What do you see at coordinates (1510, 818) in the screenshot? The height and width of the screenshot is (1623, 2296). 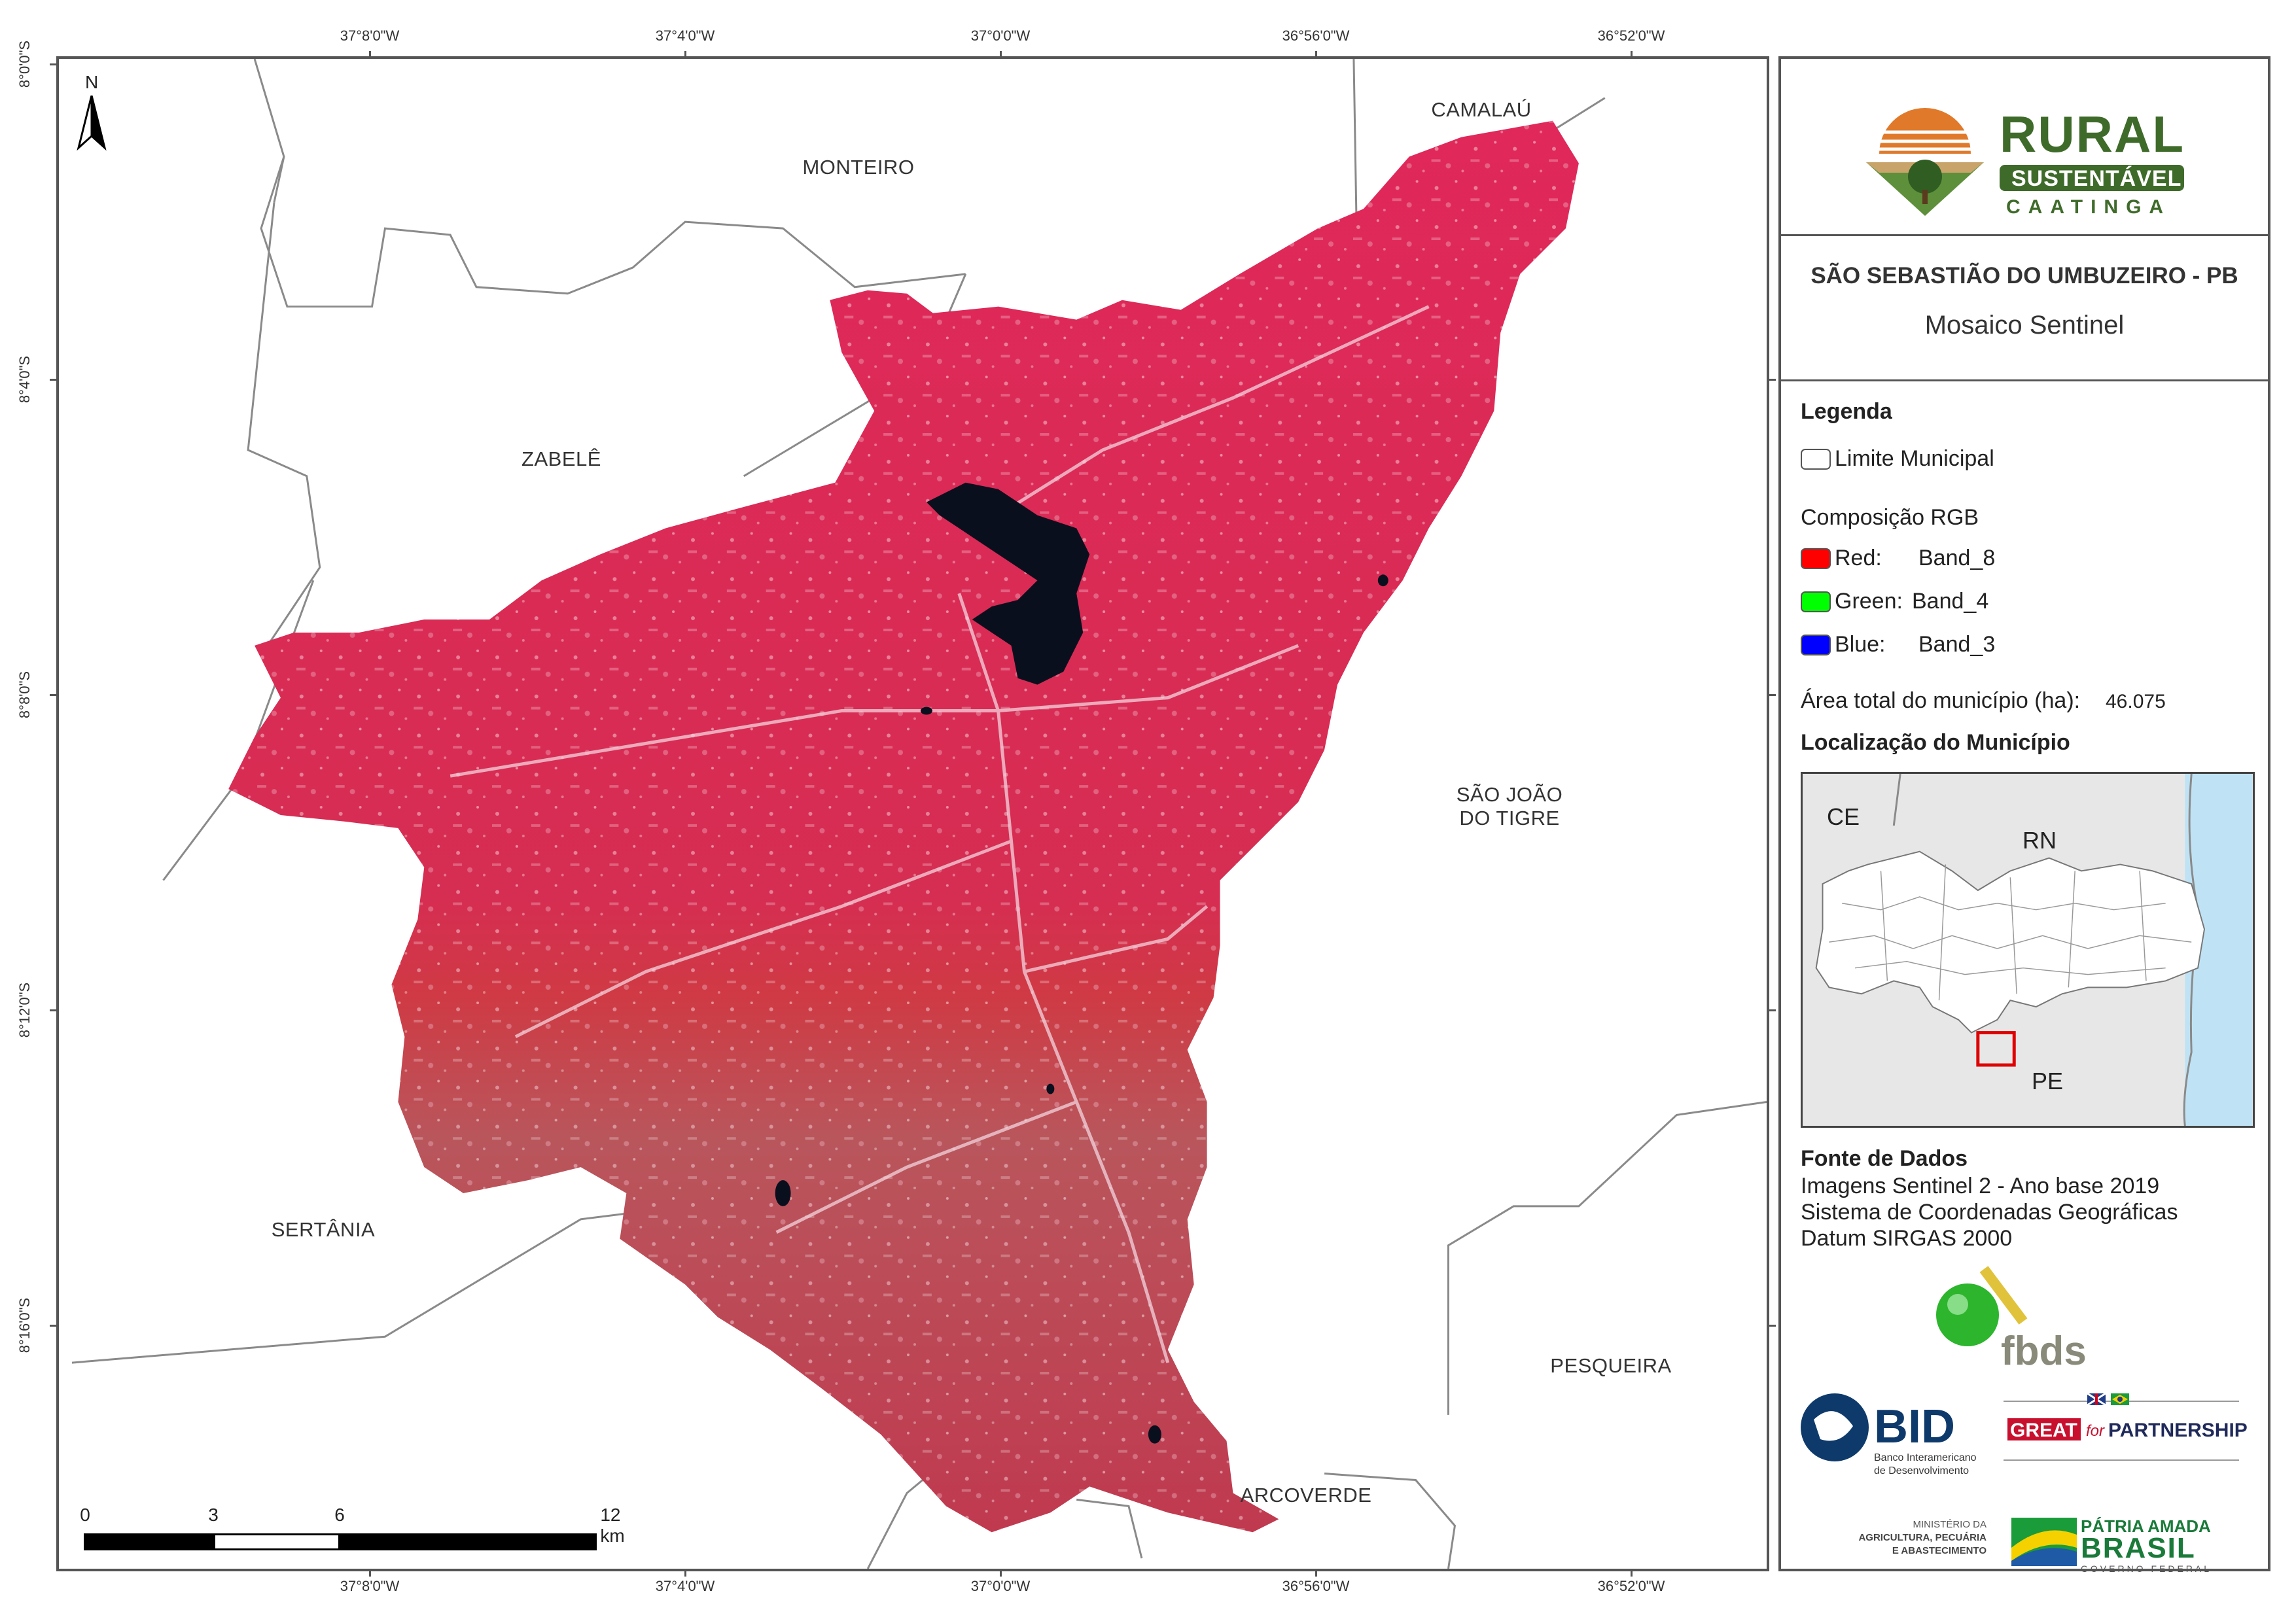 I see `label-sao-joao-line2: DO TIGRE` at bounding box center [1510, 818].